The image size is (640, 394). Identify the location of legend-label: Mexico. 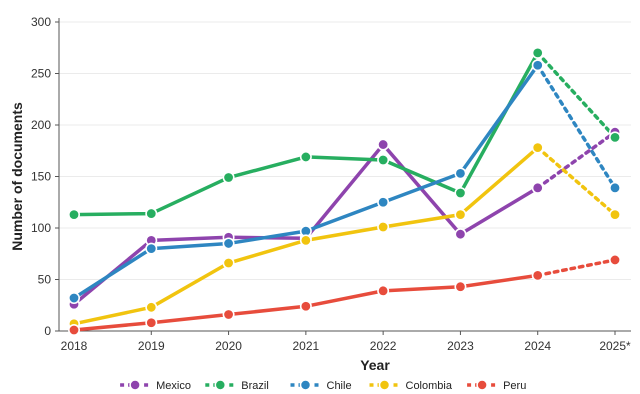
(173, 386).